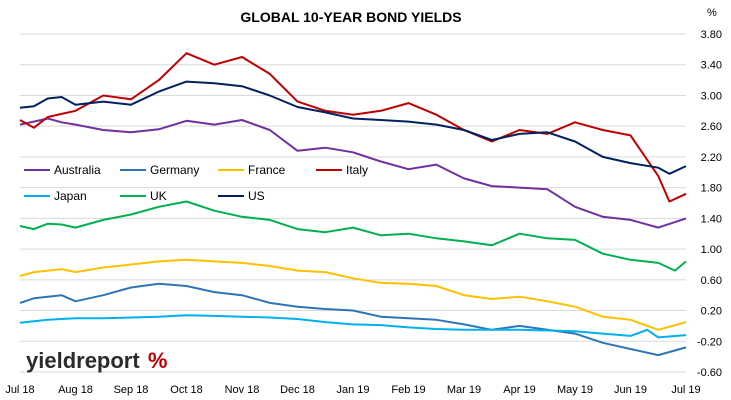 Image resolution: width=731 pixels, height=400 pixels. I want to click on y-tick-label: 3.00, so click(711, 96).